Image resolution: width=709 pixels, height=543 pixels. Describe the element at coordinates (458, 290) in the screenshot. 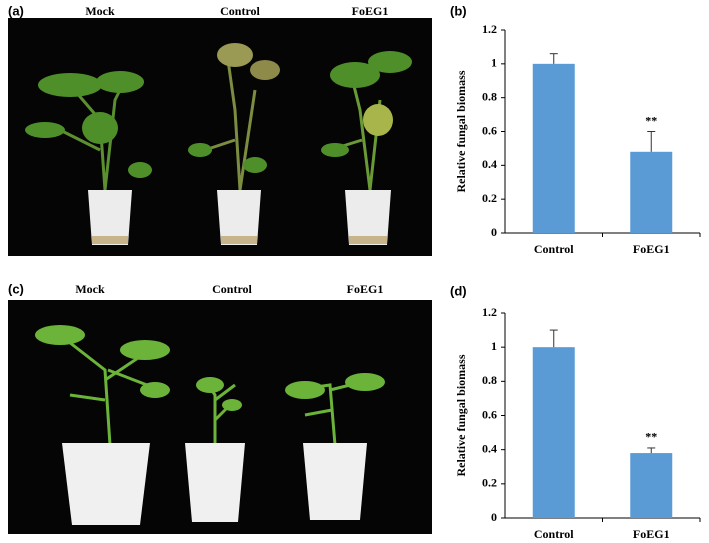

I see `panel-label: (d)` at that location.